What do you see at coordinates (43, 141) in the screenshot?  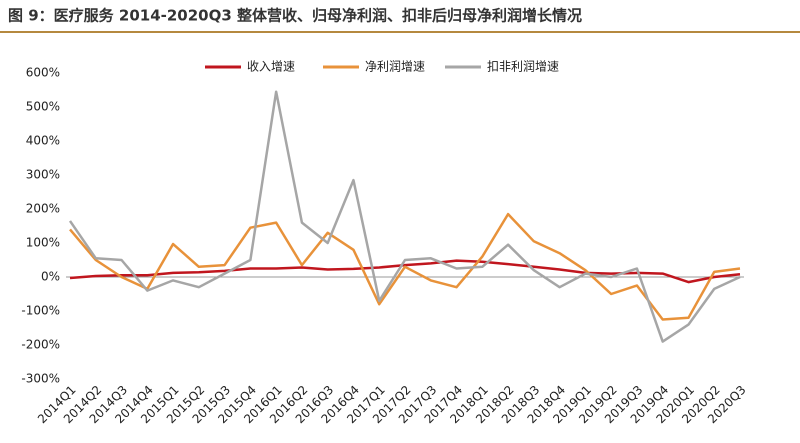 I see `y-tick-label: 400%` at bounding box center [43, 141].